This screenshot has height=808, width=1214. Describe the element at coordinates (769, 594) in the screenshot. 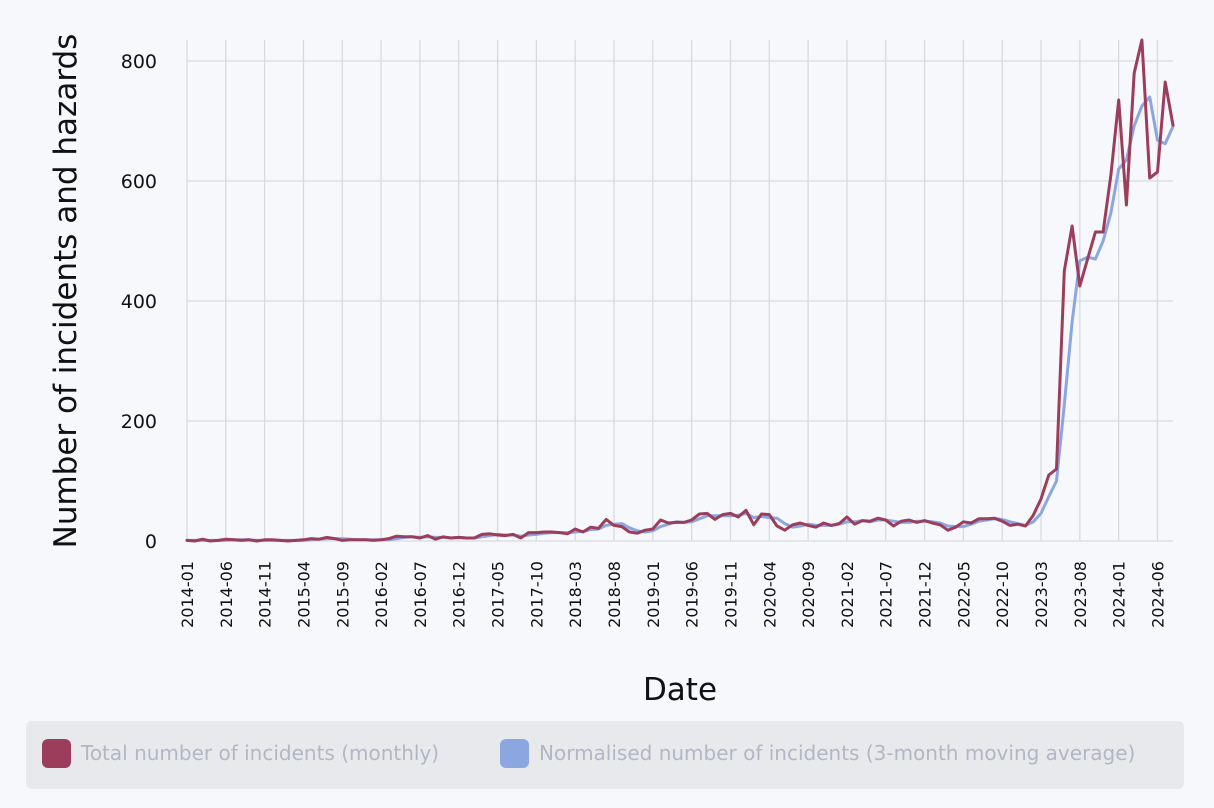

I see `x-tick-label: 2020-04` at that location.